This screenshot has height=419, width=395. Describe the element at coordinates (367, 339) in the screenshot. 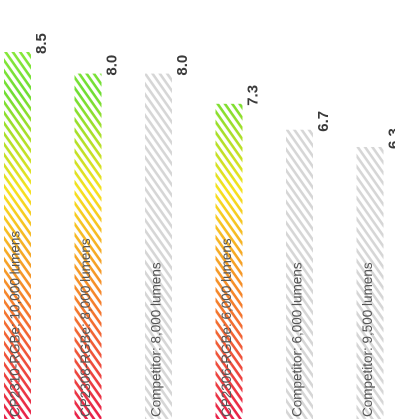

I see `category-label-6: Competitor: 9,500 lumens` at that location.